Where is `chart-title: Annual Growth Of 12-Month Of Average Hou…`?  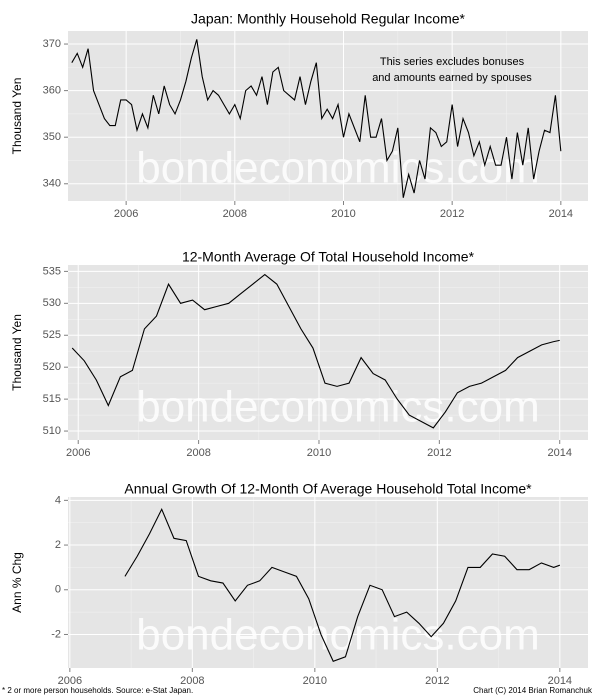 chart-title: Annual Growth Of 12-Month Of Average Hou… is located at coordinates (328, 489).